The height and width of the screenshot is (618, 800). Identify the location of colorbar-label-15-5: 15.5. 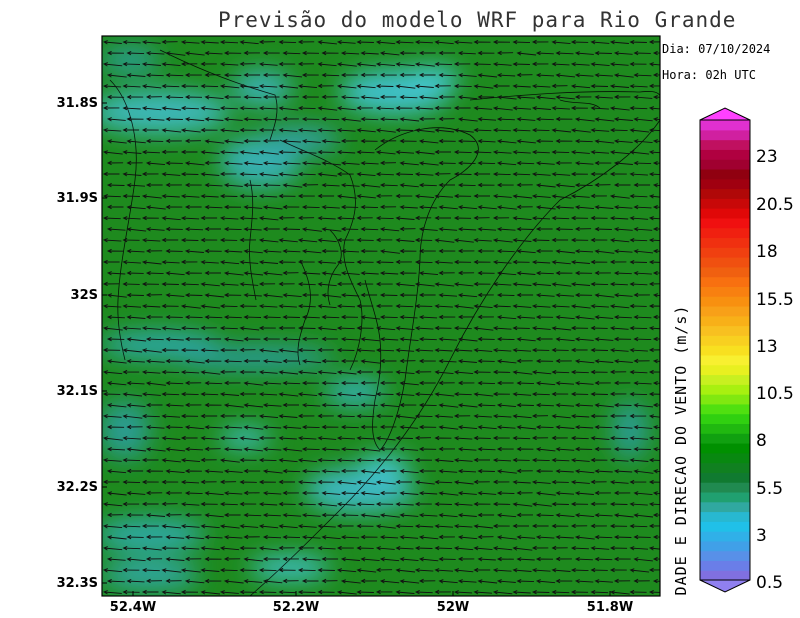
(775, 300).